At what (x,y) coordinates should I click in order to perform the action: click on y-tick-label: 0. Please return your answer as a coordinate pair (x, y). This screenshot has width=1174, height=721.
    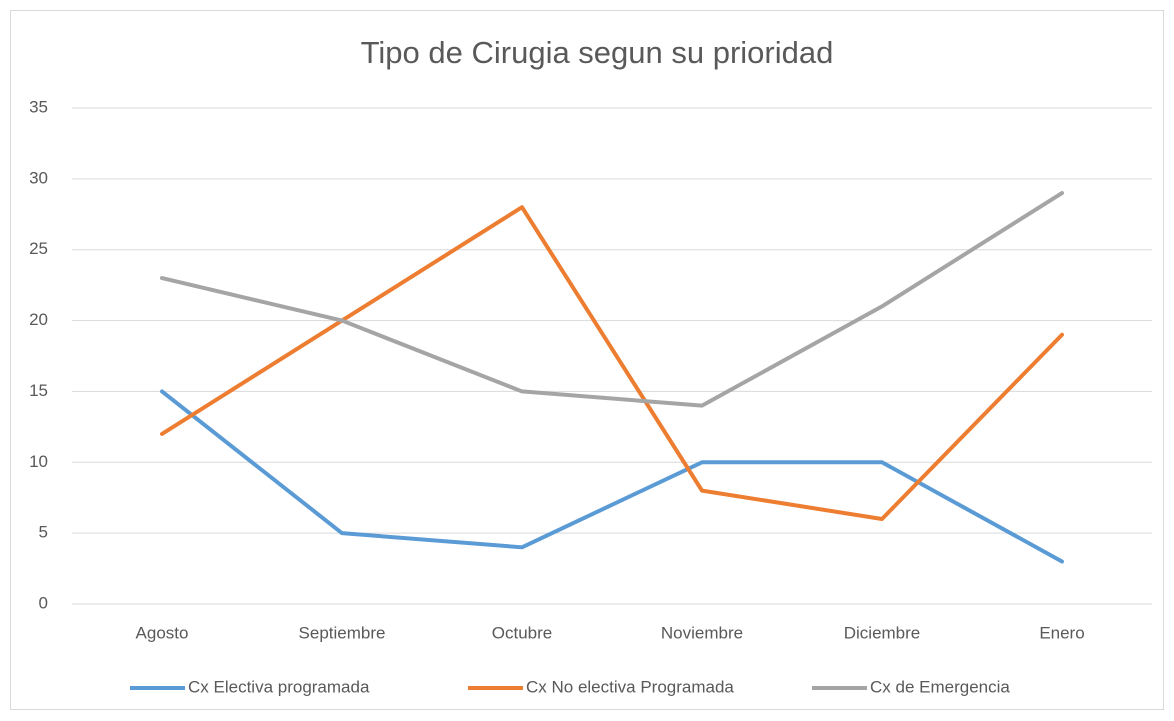
    Looking at the image, I should click on (43, 602).